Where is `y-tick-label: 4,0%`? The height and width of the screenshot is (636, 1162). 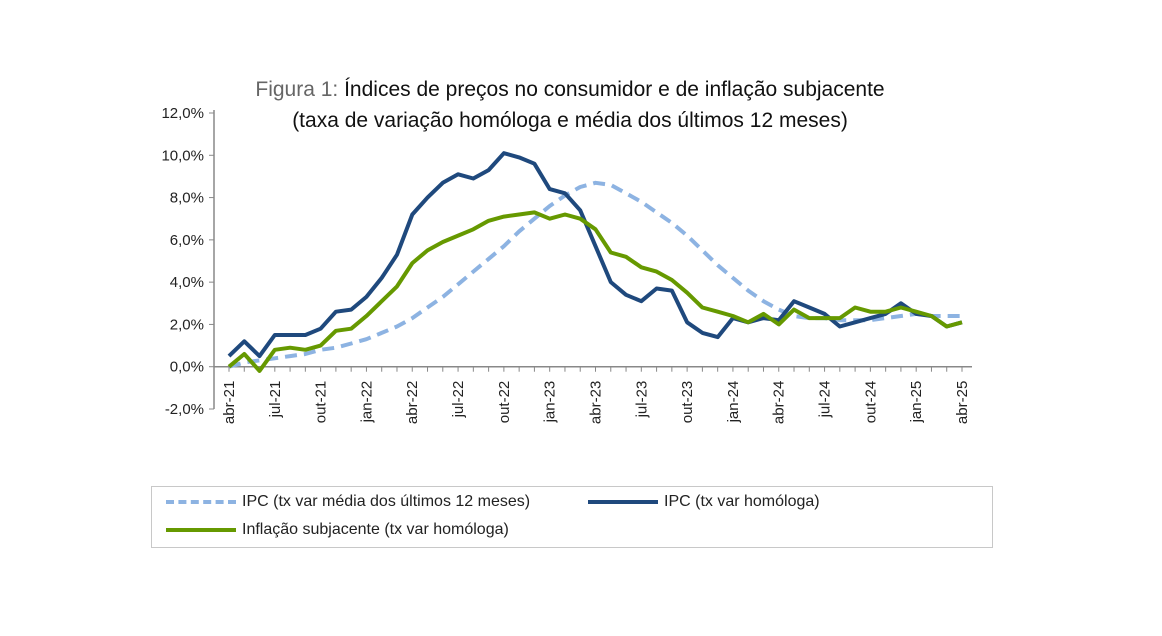 y-tick-label: 4,0% is located at coordinates (187, 282).